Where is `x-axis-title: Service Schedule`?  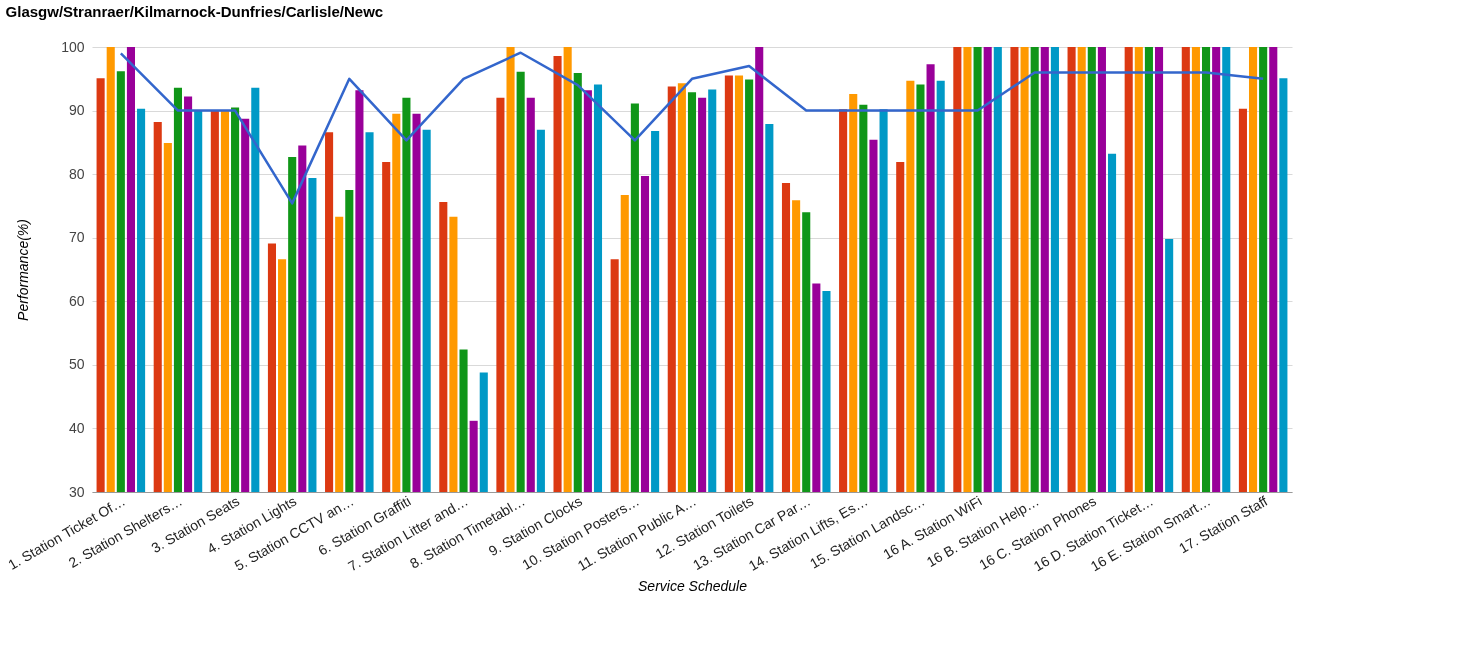
x-axis-title: Service Schedule is located at coordinates (693, 586).